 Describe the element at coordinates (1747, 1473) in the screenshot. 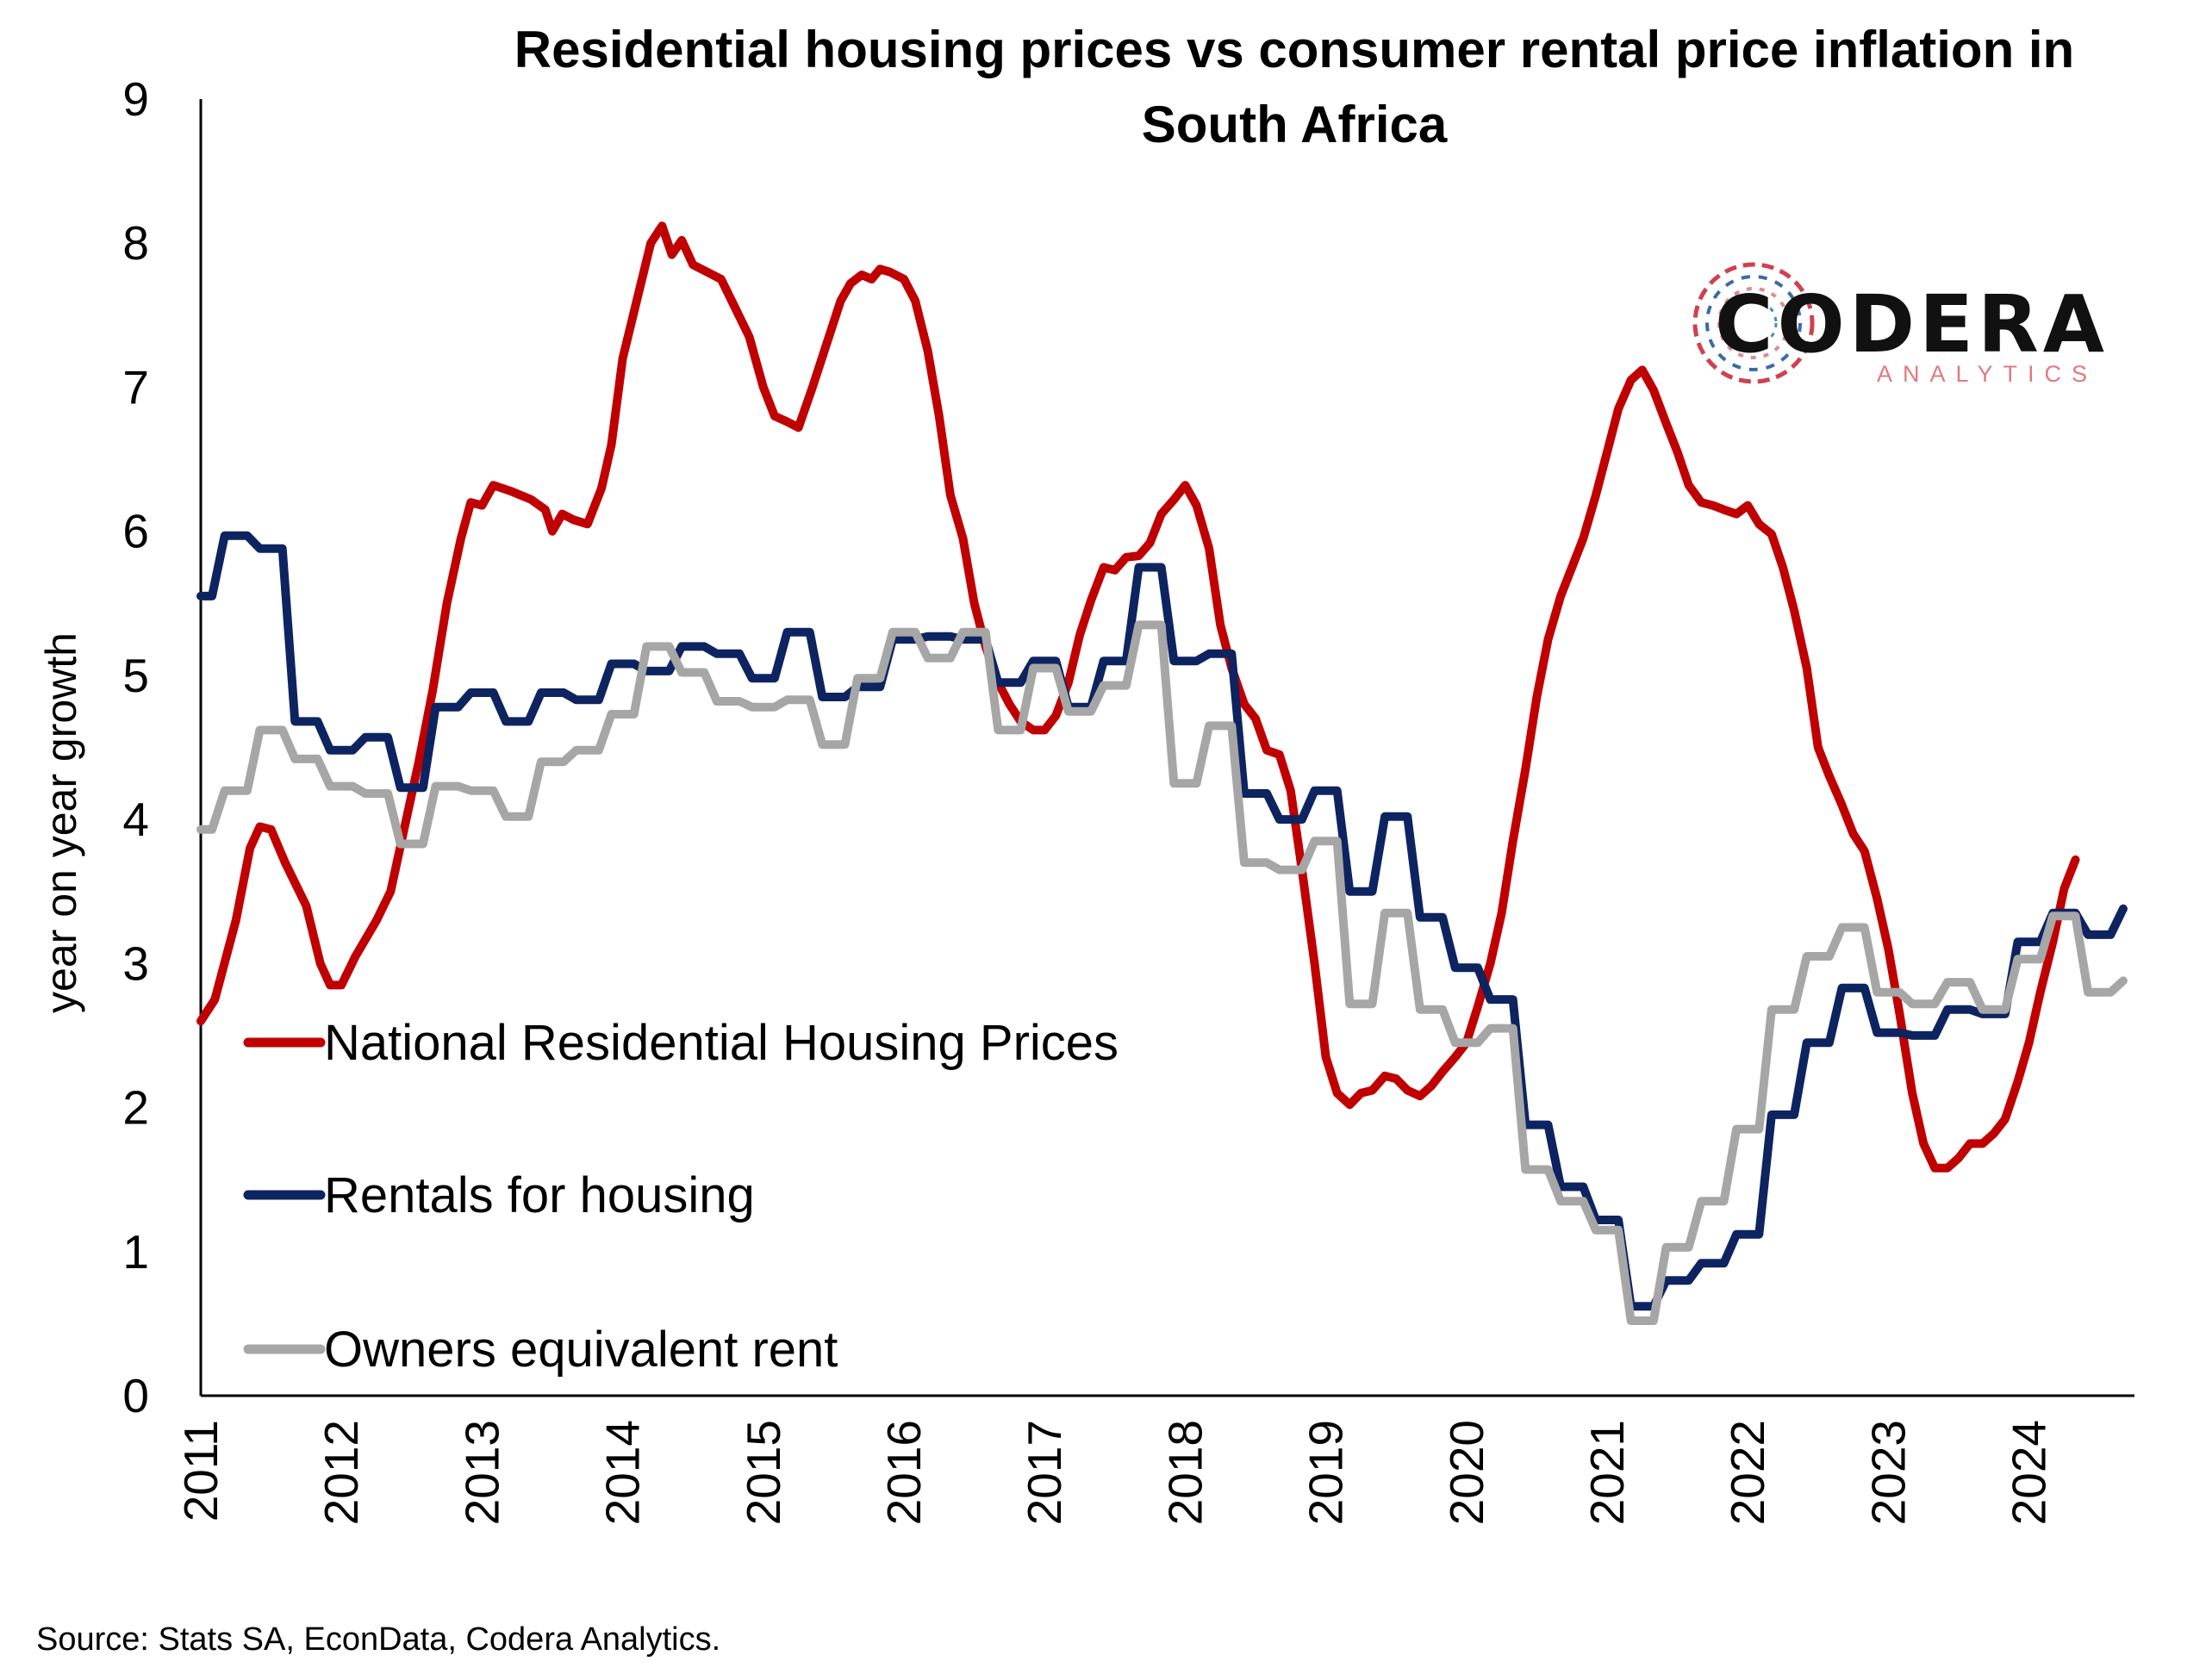

I see `x-tick-label: 2022` at that location.